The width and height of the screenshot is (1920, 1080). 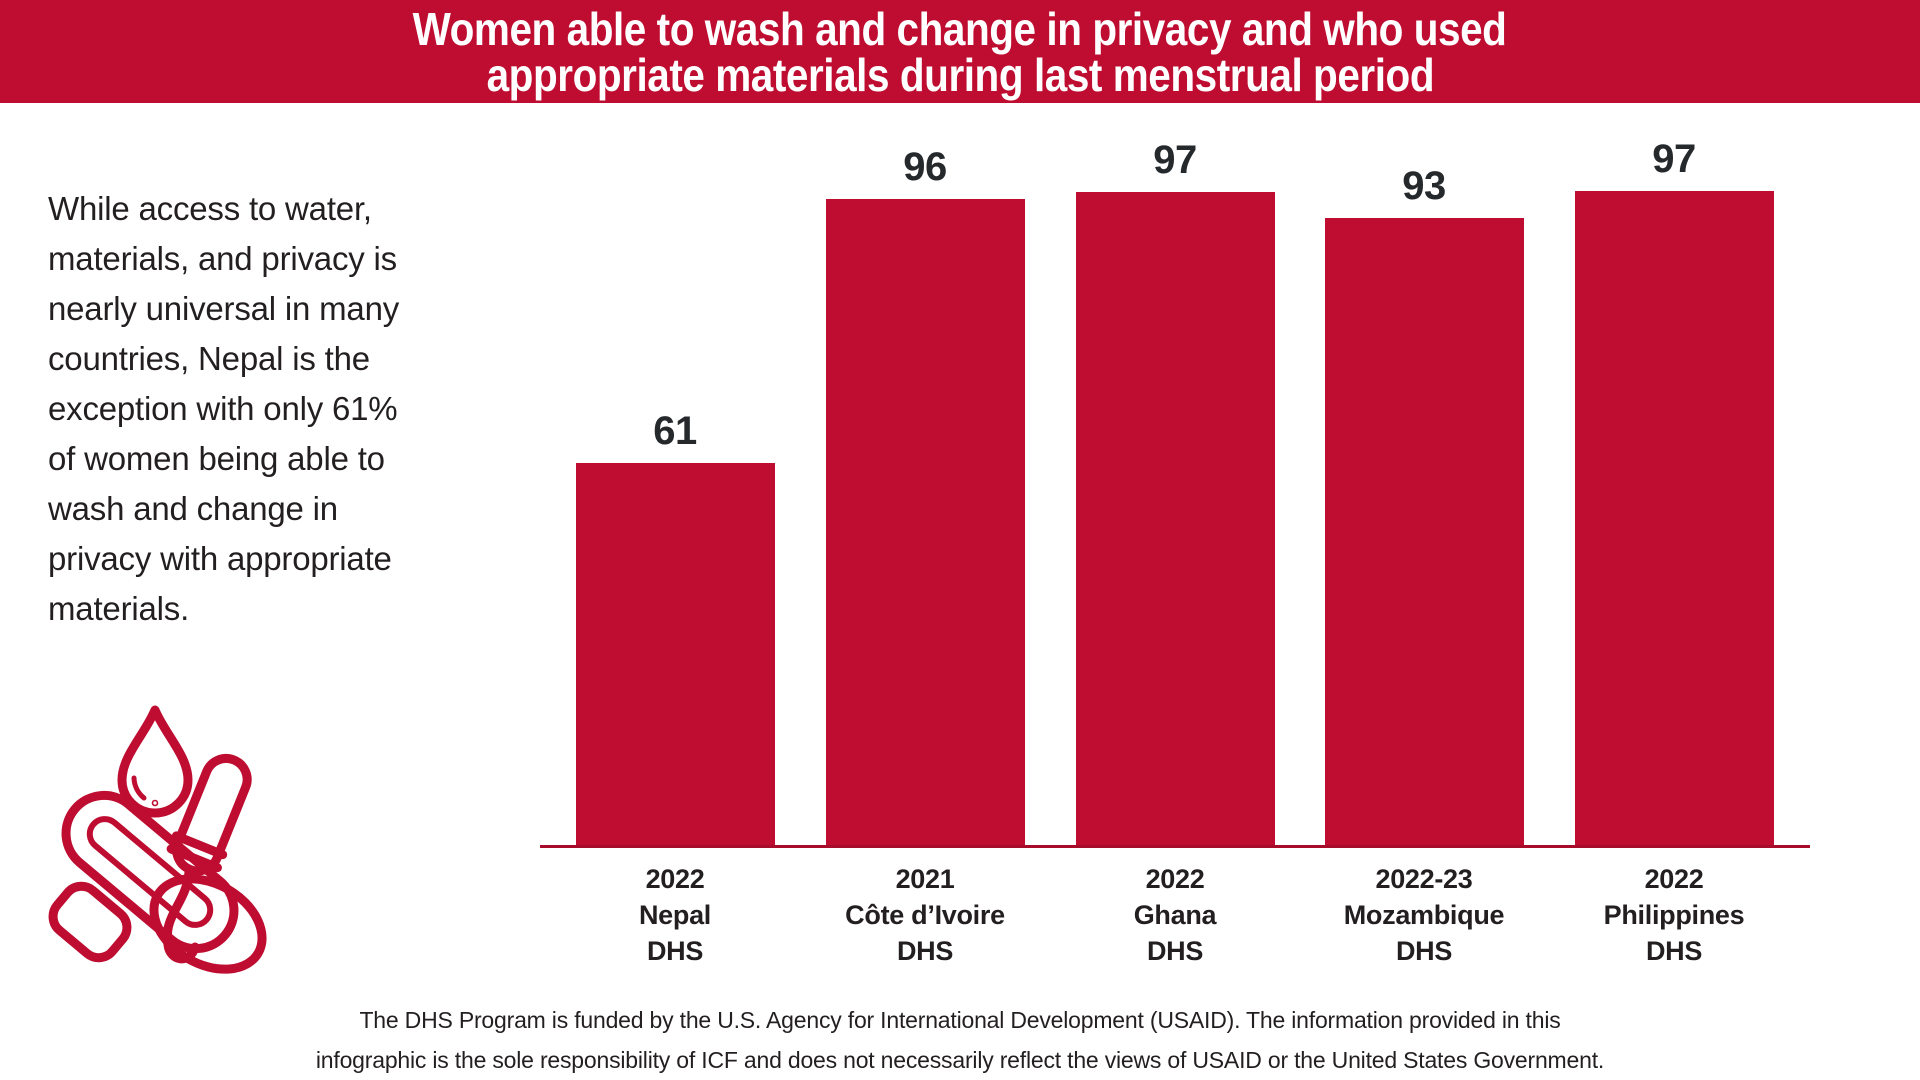 What do you see at coordinates (223, 408) in the screenshot?
I see `intro-line: exception with only 61%` at bounding box center [223, 408].